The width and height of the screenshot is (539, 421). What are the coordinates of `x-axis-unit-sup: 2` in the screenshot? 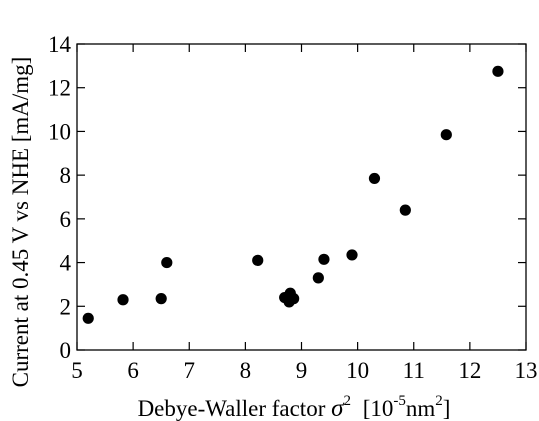 It's located at (439, 401).